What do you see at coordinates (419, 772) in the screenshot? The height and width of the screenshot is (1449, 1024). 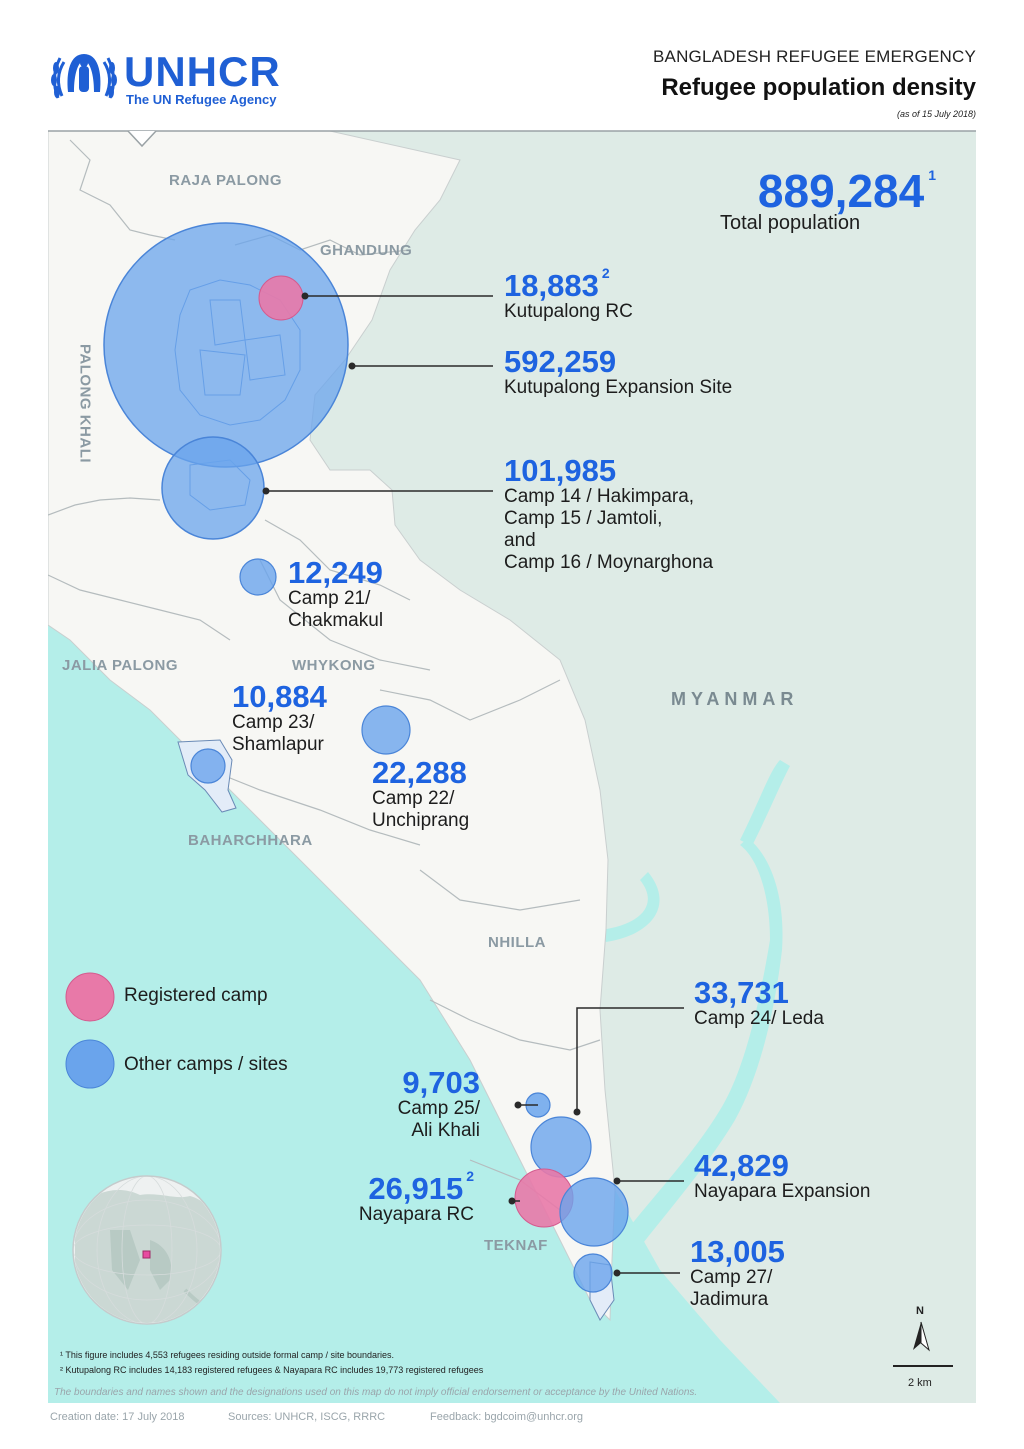 I see `camp-value: 22,288` at bounding box center [419, 772].